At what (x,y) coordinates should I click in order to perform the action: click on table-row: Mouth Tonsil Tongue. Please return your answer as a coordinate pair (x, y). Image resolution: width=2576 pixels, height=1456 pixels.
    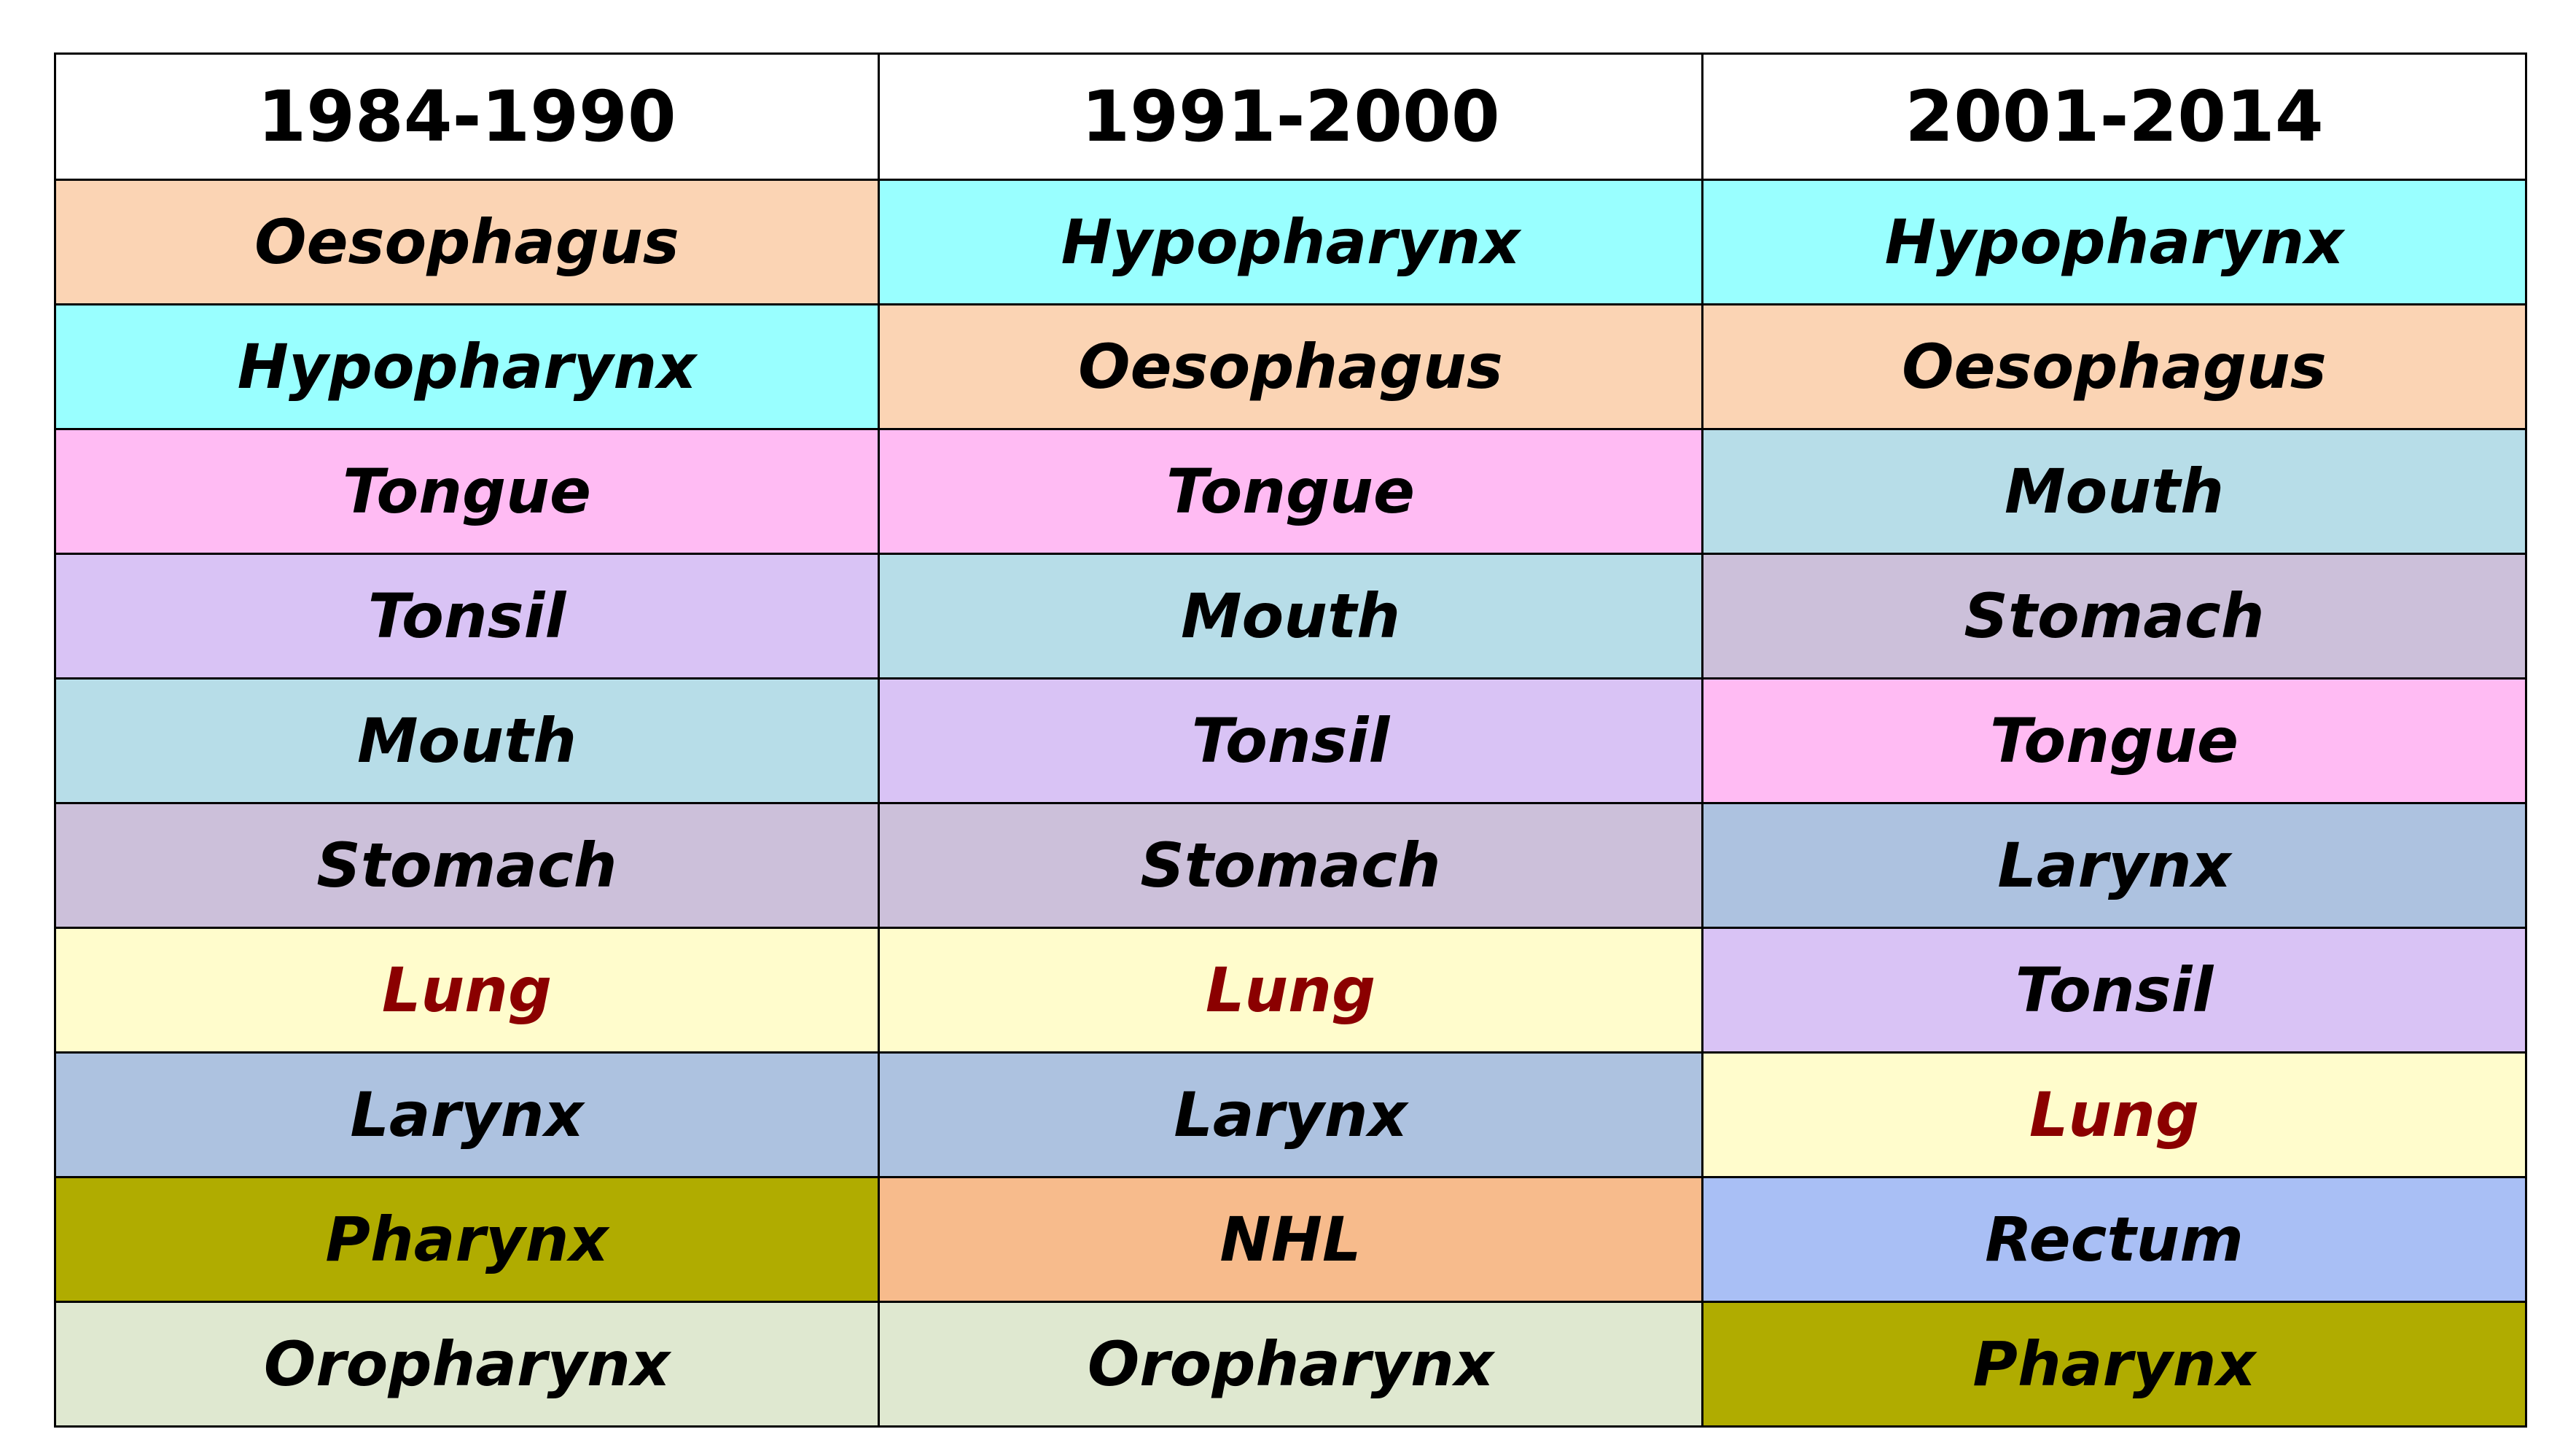
    Looking at the image, I should click on (1290, 740).